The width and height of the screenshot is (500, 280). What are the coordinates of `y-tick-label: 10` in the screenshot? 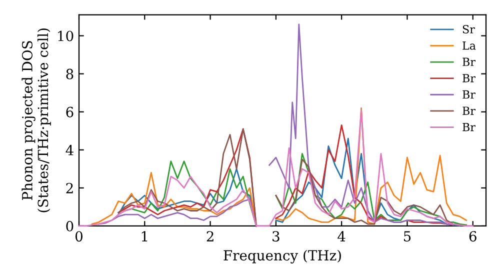 It's located at (66, 36).